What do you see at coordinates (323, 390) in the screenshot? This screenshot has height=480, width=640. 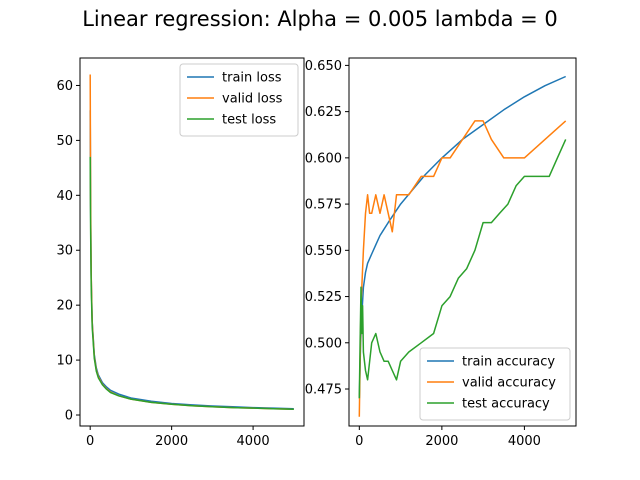 I see `accuracy-ytick-label: 0.475` at bounding box center [323, 390].